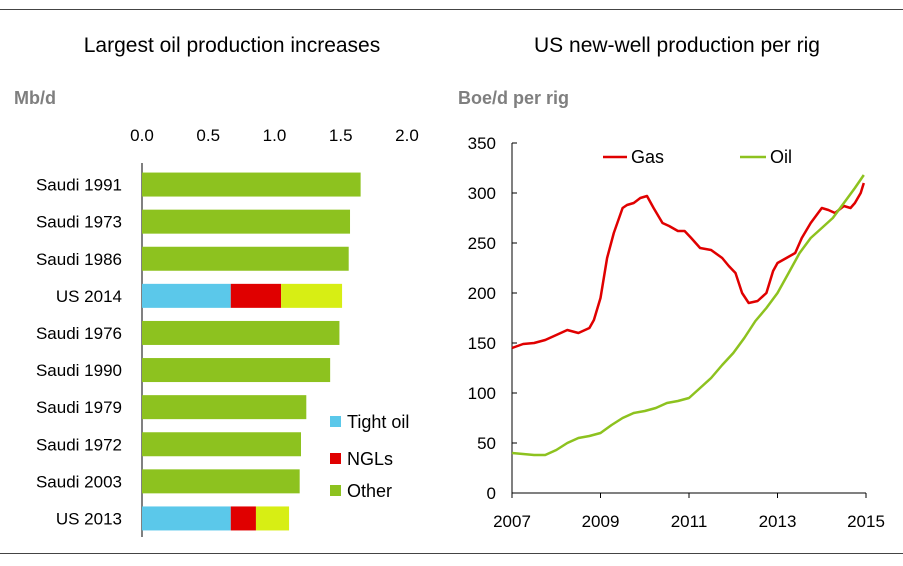 The height and width of the screenshot is (566, 903). I want to click on category-label-saudi-1991: Saudi 1991, so click(79, 185).